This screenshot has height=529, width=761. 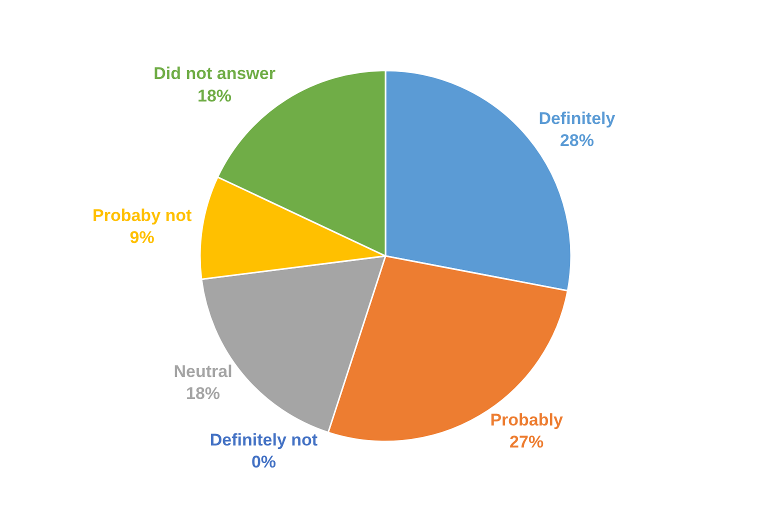 What do you see at coordinates (527, 420) in the screenshot?
I see `slice-label: Probably` at bounding box center [527, 420].